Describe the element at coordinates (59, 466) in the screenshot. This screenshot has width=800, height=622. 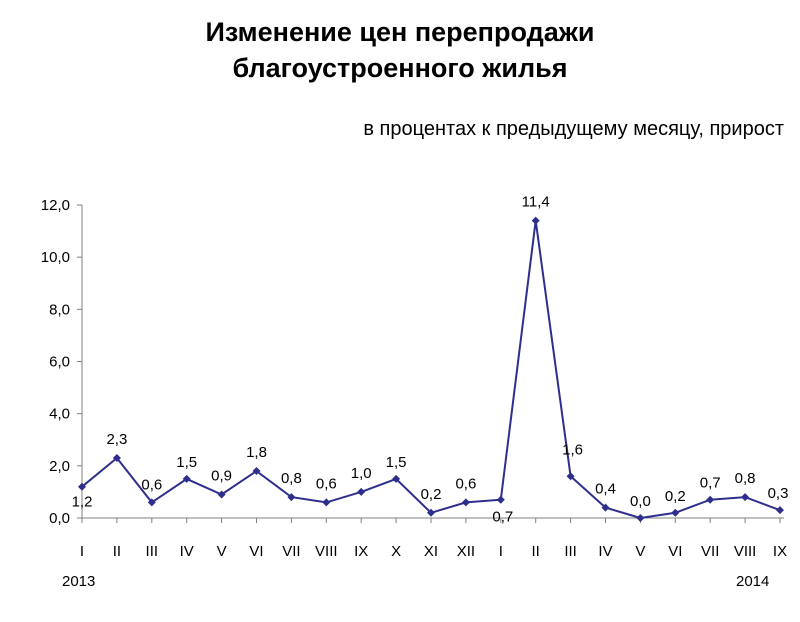
I see `y-tick-label: 2,0` at that location.